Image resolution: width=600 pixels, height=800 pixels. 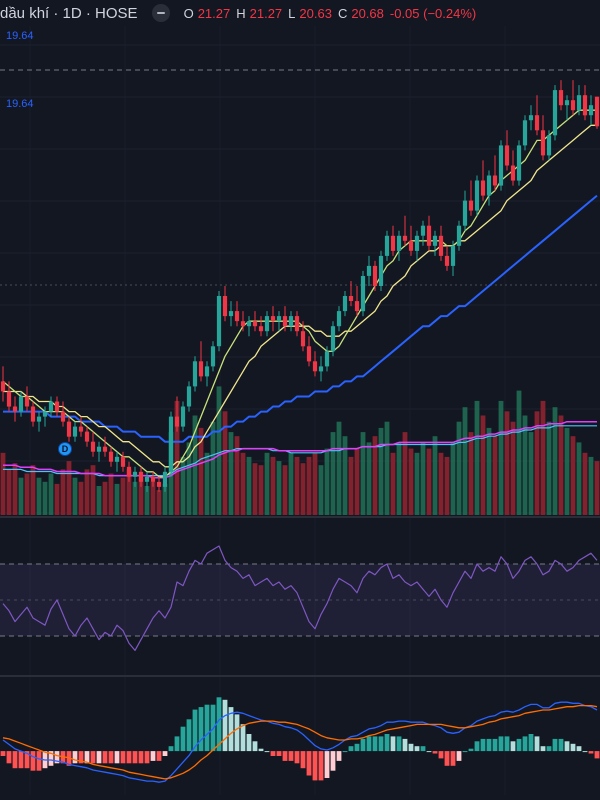 What do you see at coordinates (292, 13) in the screenshot?
I see `low-key: L` at bounding box center [292, 13].